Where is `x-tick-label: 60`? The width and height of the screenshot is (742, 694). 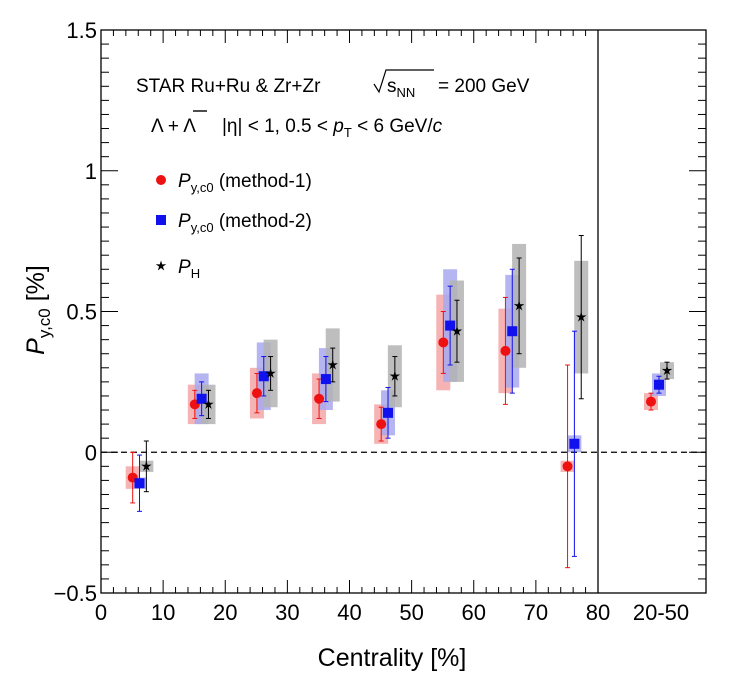 x-tick-label: 60 is located at coordinates (474, 612).